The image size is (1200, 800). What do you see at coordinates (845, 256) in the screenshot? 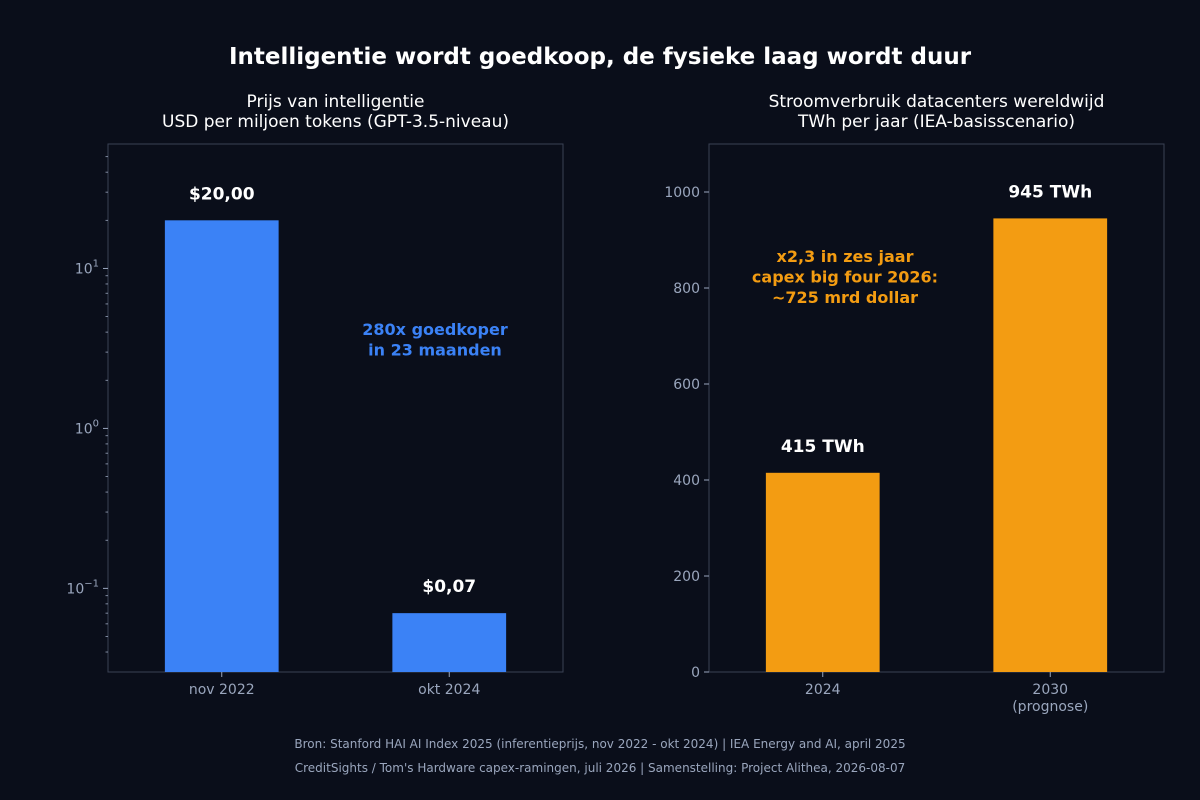
I see `annotation-text: x2,3 in zes jaar` at bounding box center [845, 256].